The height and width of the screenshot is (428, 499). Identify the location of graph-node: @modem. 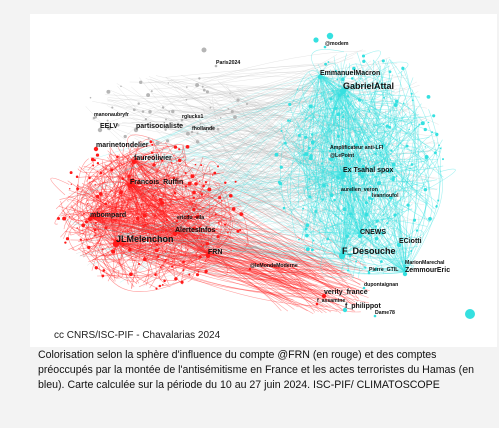
(336, 45).